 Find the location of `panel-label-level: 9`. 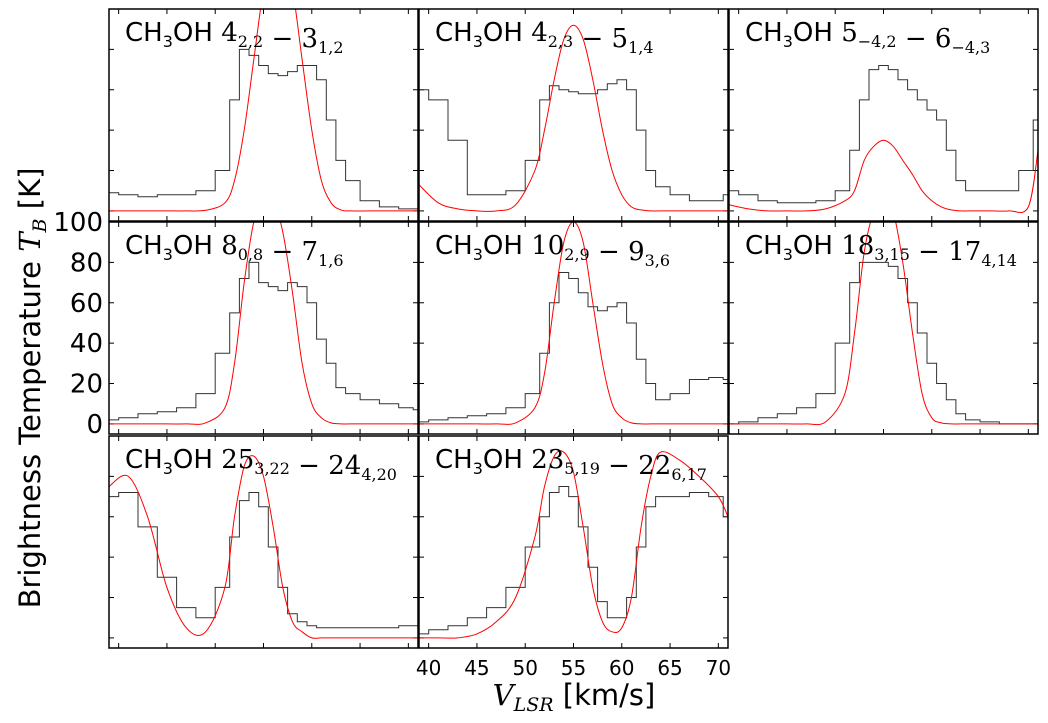

panel-label-level: 9 is located at coordinates (636, 252).